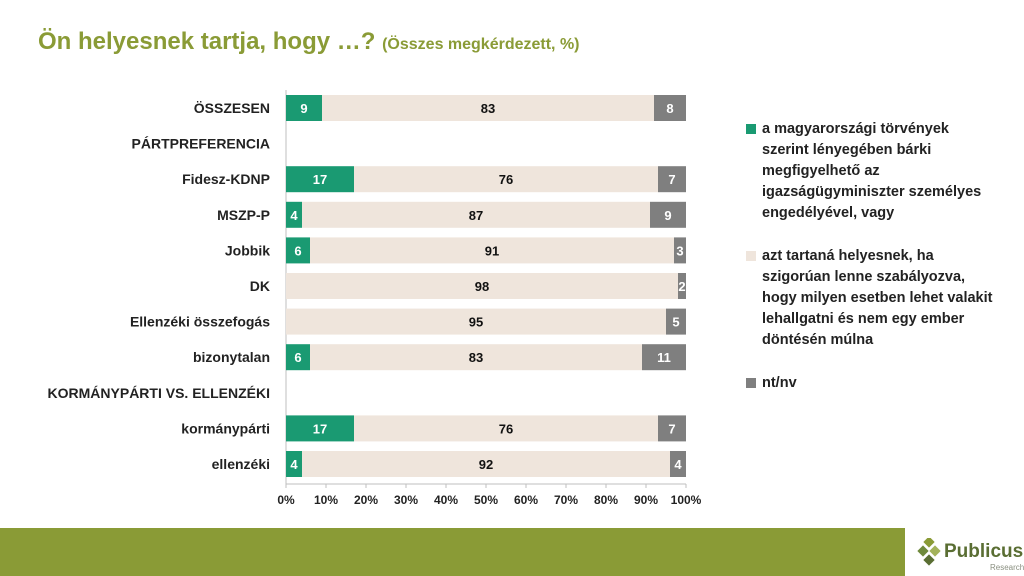  I want to click on data-label: 91, so click(492, 250).